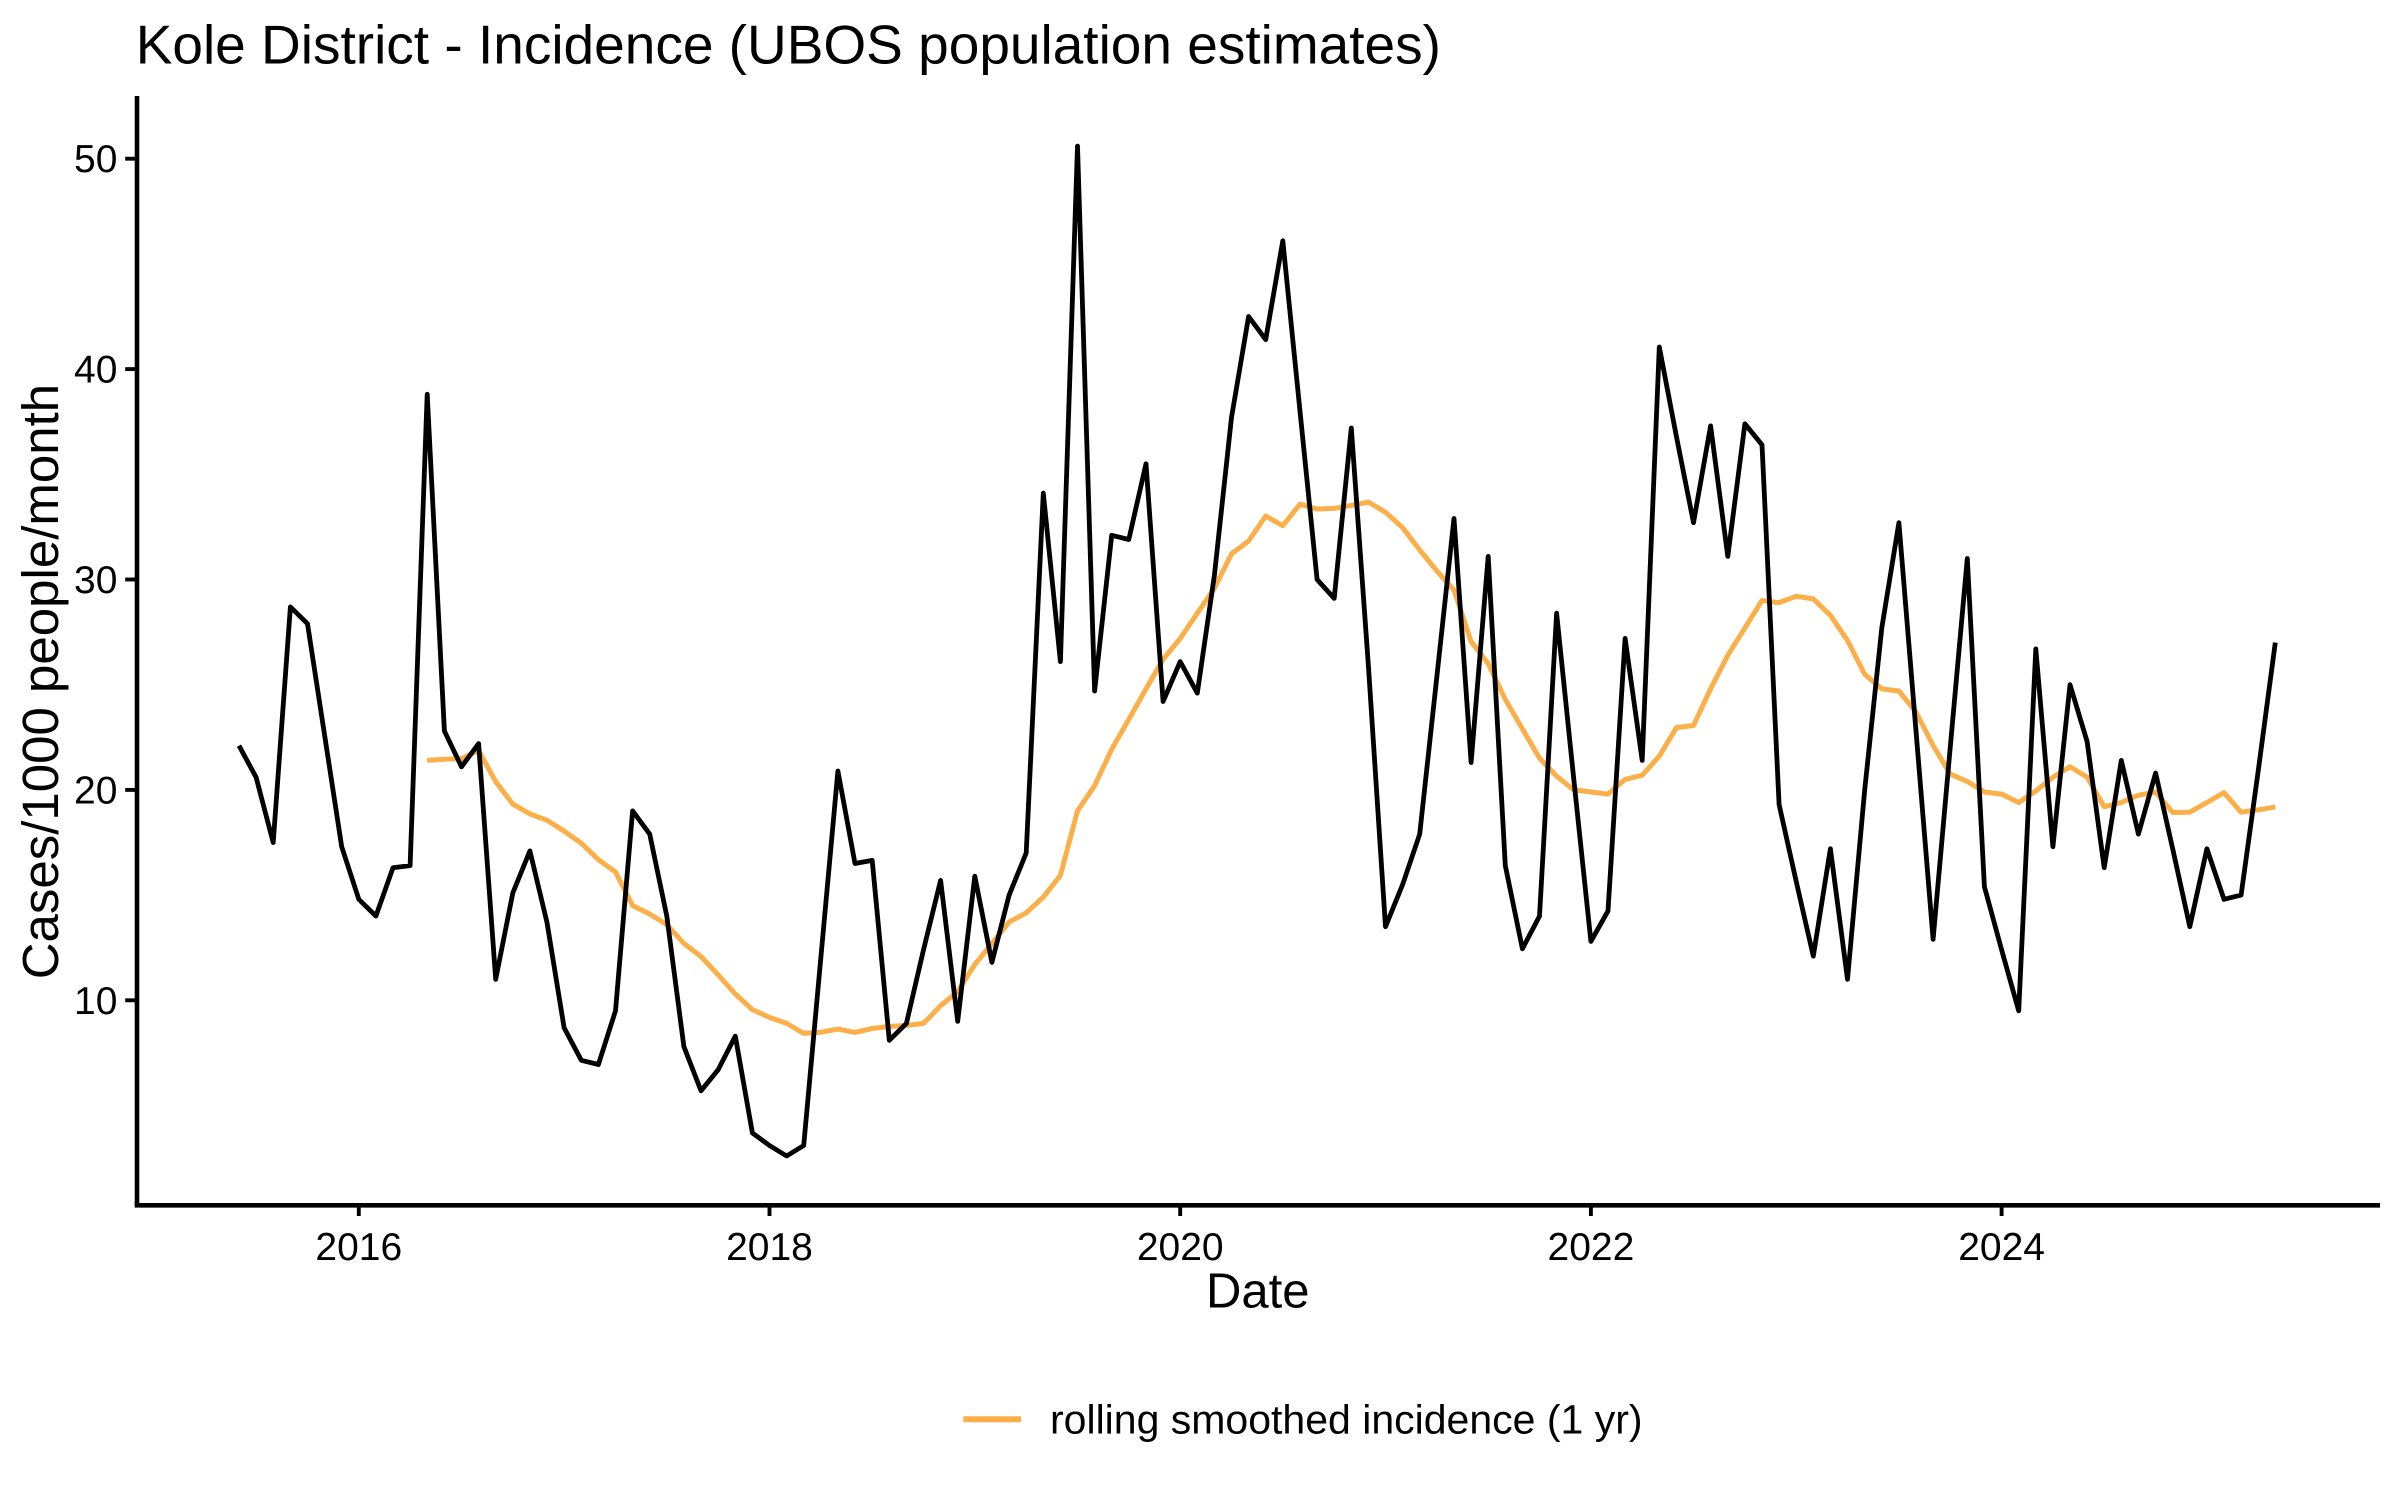 The image size is (2400, 1500). I want to click on svg-text: 2018, so click(769, 1247).